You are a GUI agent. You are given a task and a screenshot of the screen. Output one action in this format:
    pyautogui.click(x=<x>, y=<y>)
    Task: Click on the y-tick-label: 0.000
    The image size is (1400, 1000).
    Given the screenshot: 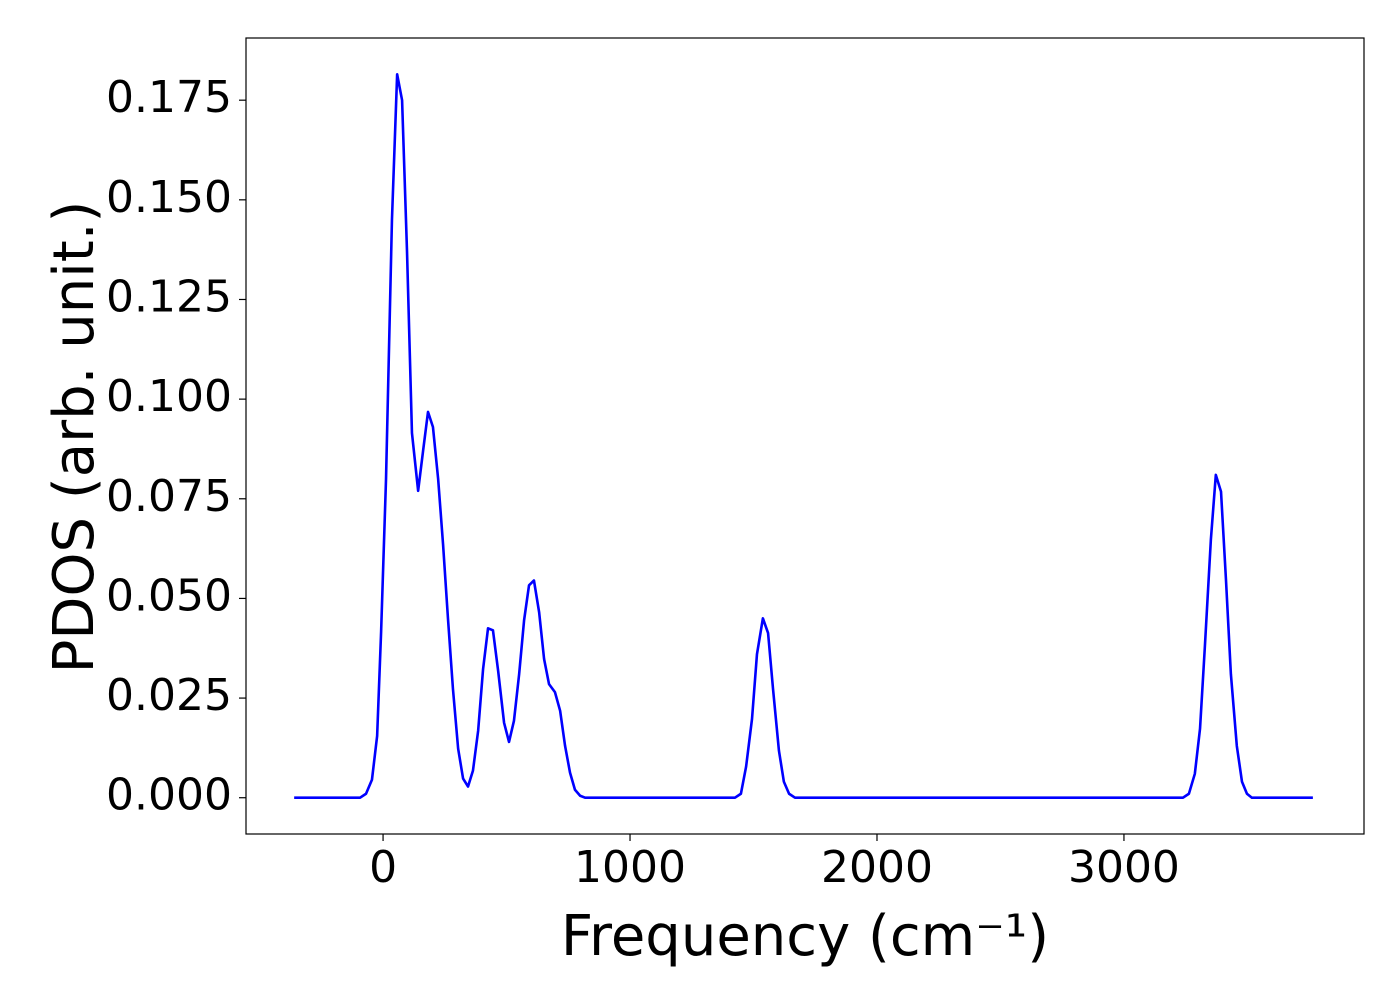 What is the action you would take?
    pyautogui.click(x=169, y=795)
    